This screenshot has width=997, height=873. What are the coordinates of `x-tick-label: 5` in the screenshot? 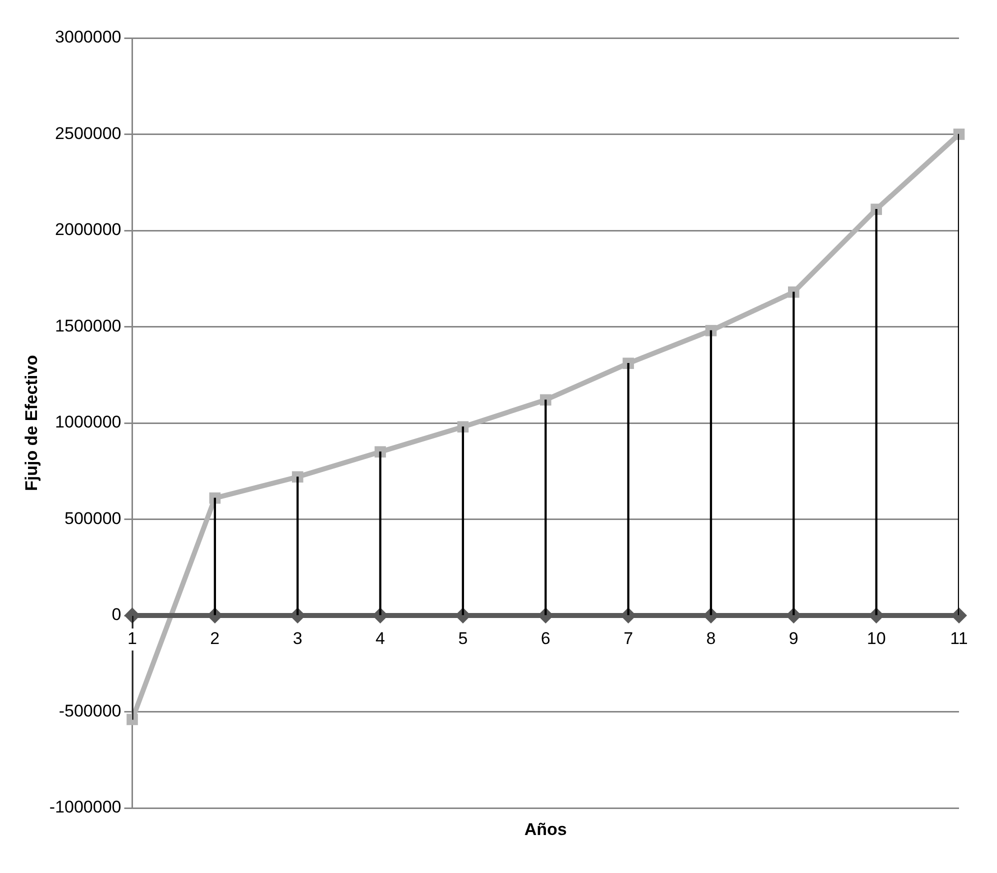 It's located at (463, 638).